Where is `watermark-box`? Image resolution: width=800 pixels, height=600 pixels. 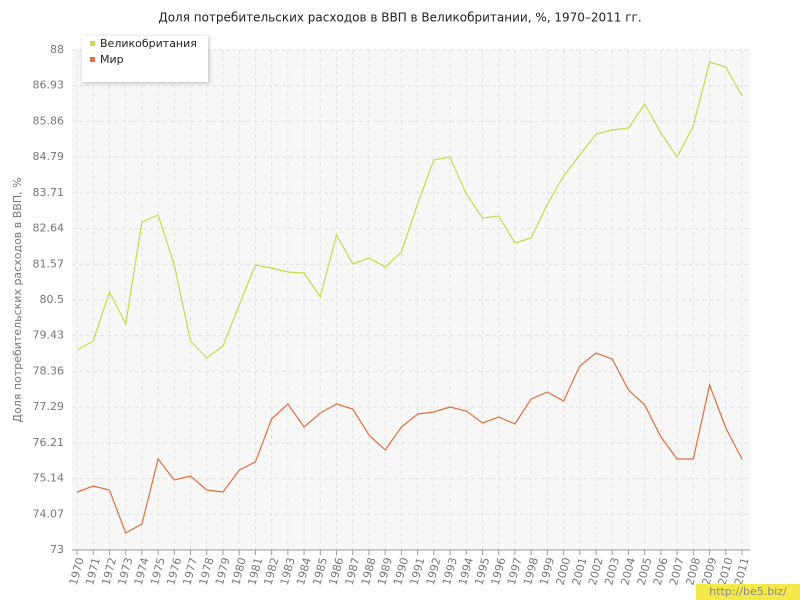 watermark-box is located at coordinates (748, 592).